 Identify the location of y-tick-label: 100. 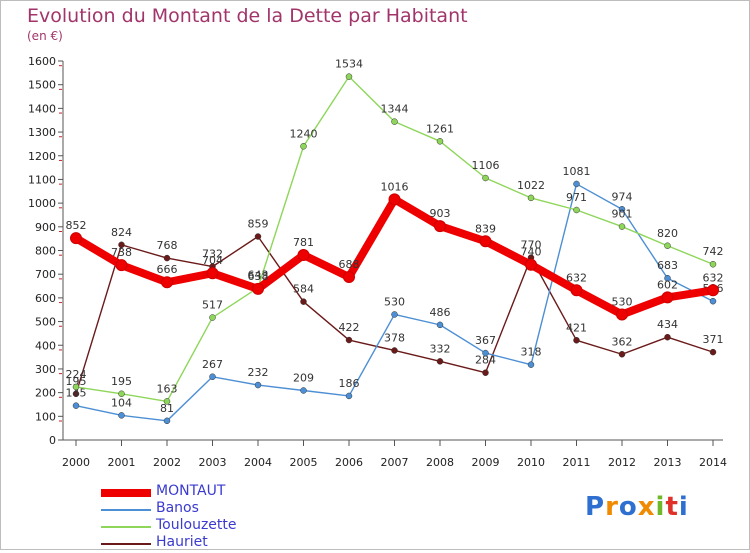
(45, 416).